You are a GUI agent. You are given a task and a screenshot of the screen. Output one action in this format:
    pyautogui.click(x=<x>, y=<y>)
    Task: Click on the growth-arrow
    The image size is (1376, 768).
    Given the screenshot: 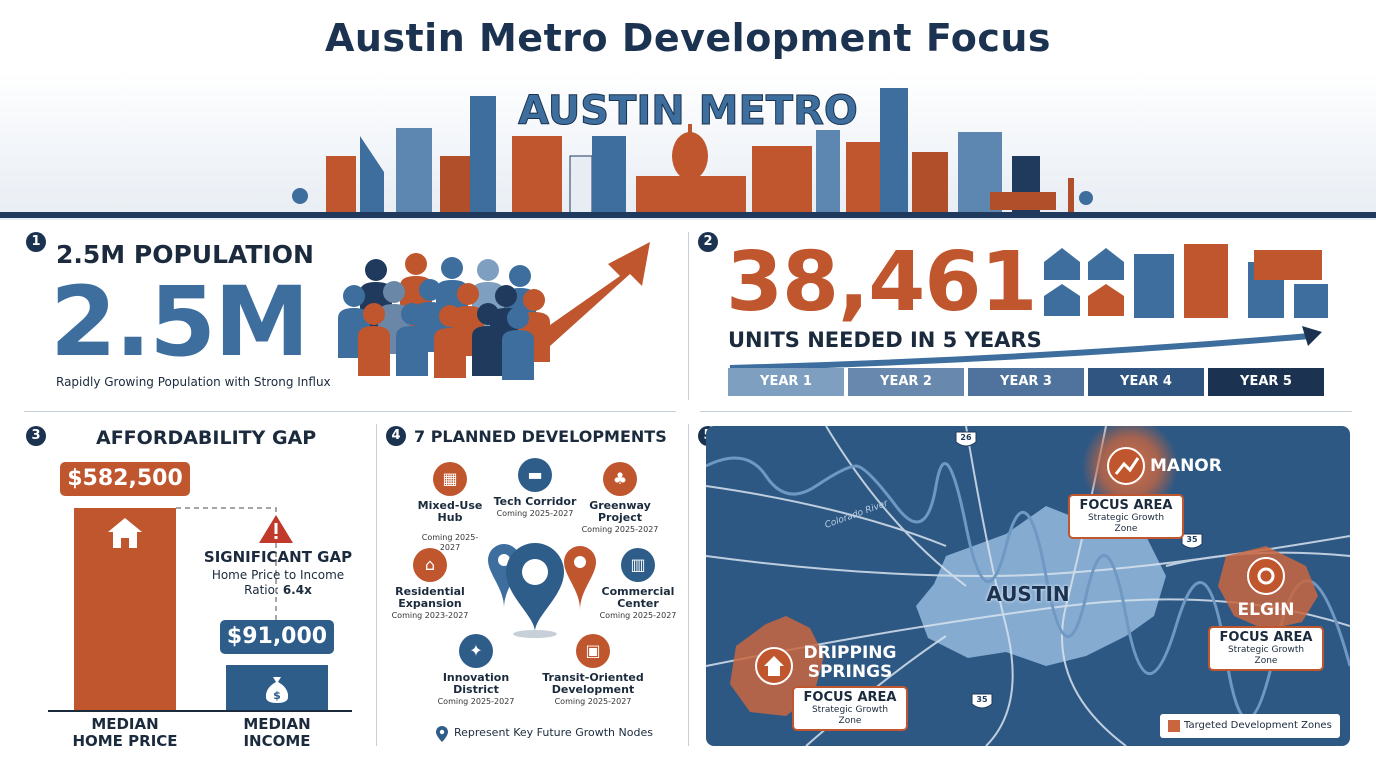 What is the action you would take?
    pyautogui.click(x=1025, y=348)
    